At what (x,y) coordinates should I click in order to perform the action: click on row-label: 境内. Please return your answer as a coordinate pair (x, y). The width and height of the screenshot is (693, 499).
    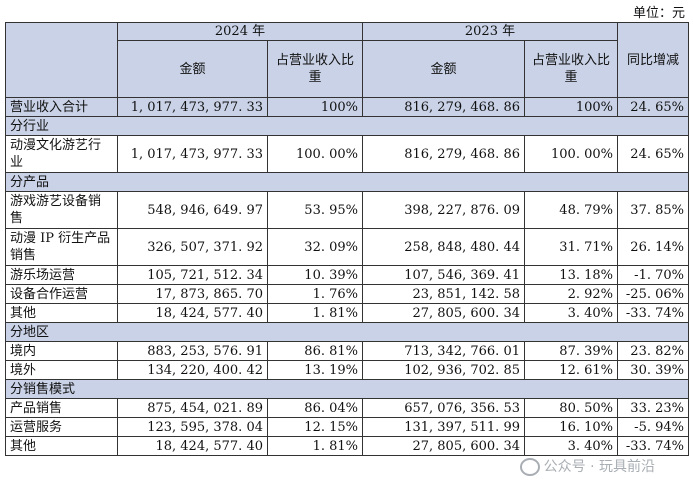
    Looking at the image, I should click on (61, 351).